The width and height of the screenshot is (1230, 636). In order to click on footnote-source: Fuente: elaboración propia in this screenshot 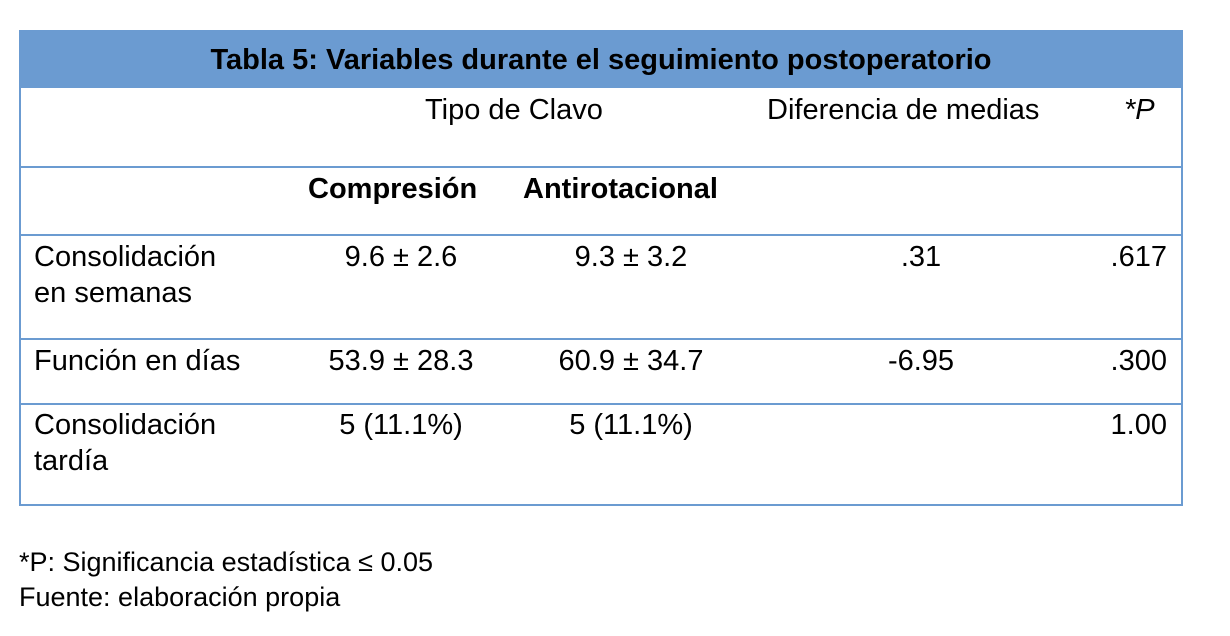, I will do `click(180, 597)`.